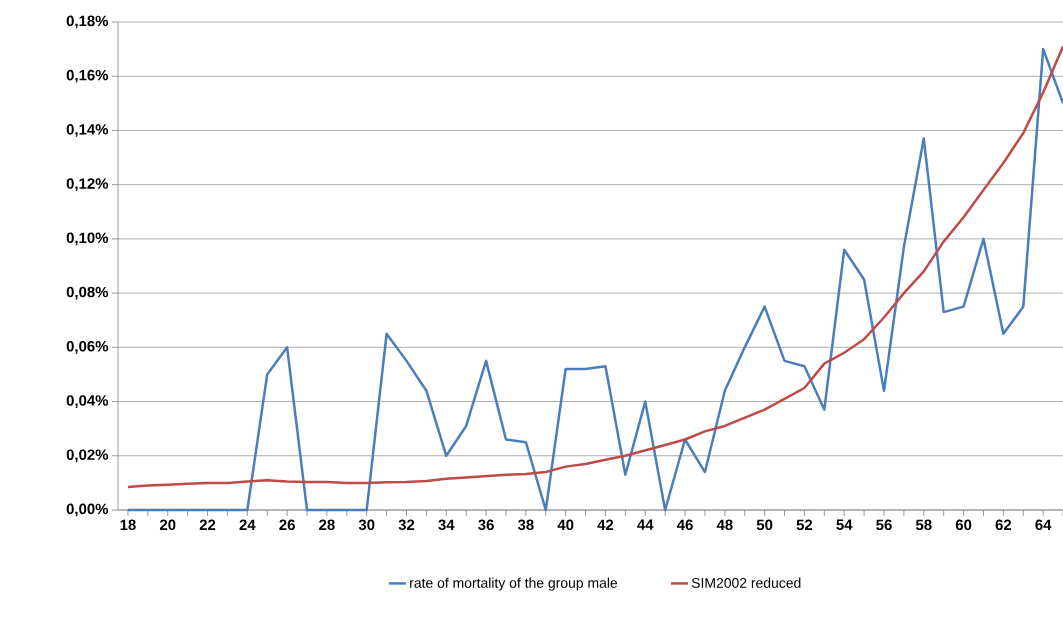  What do you see at coordinates (87, 347) in the screenshot?
I see `y-tick-label: 0,06%` at bounding box center [87, 347].